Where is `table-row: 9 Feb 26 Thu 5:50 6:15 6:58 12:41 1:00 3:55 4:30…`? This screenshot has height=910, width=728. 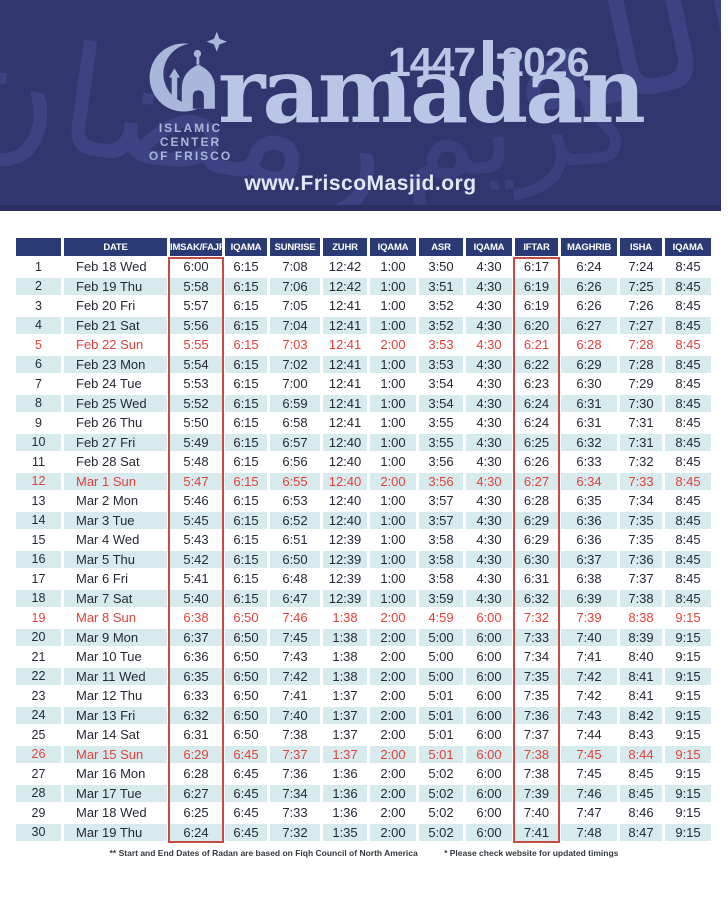
table-row: 9 Feb 26 Thu 5:50 6:15 6:58 12:41 1:00 3:55 4:30… is located at coordinates (363, 423).